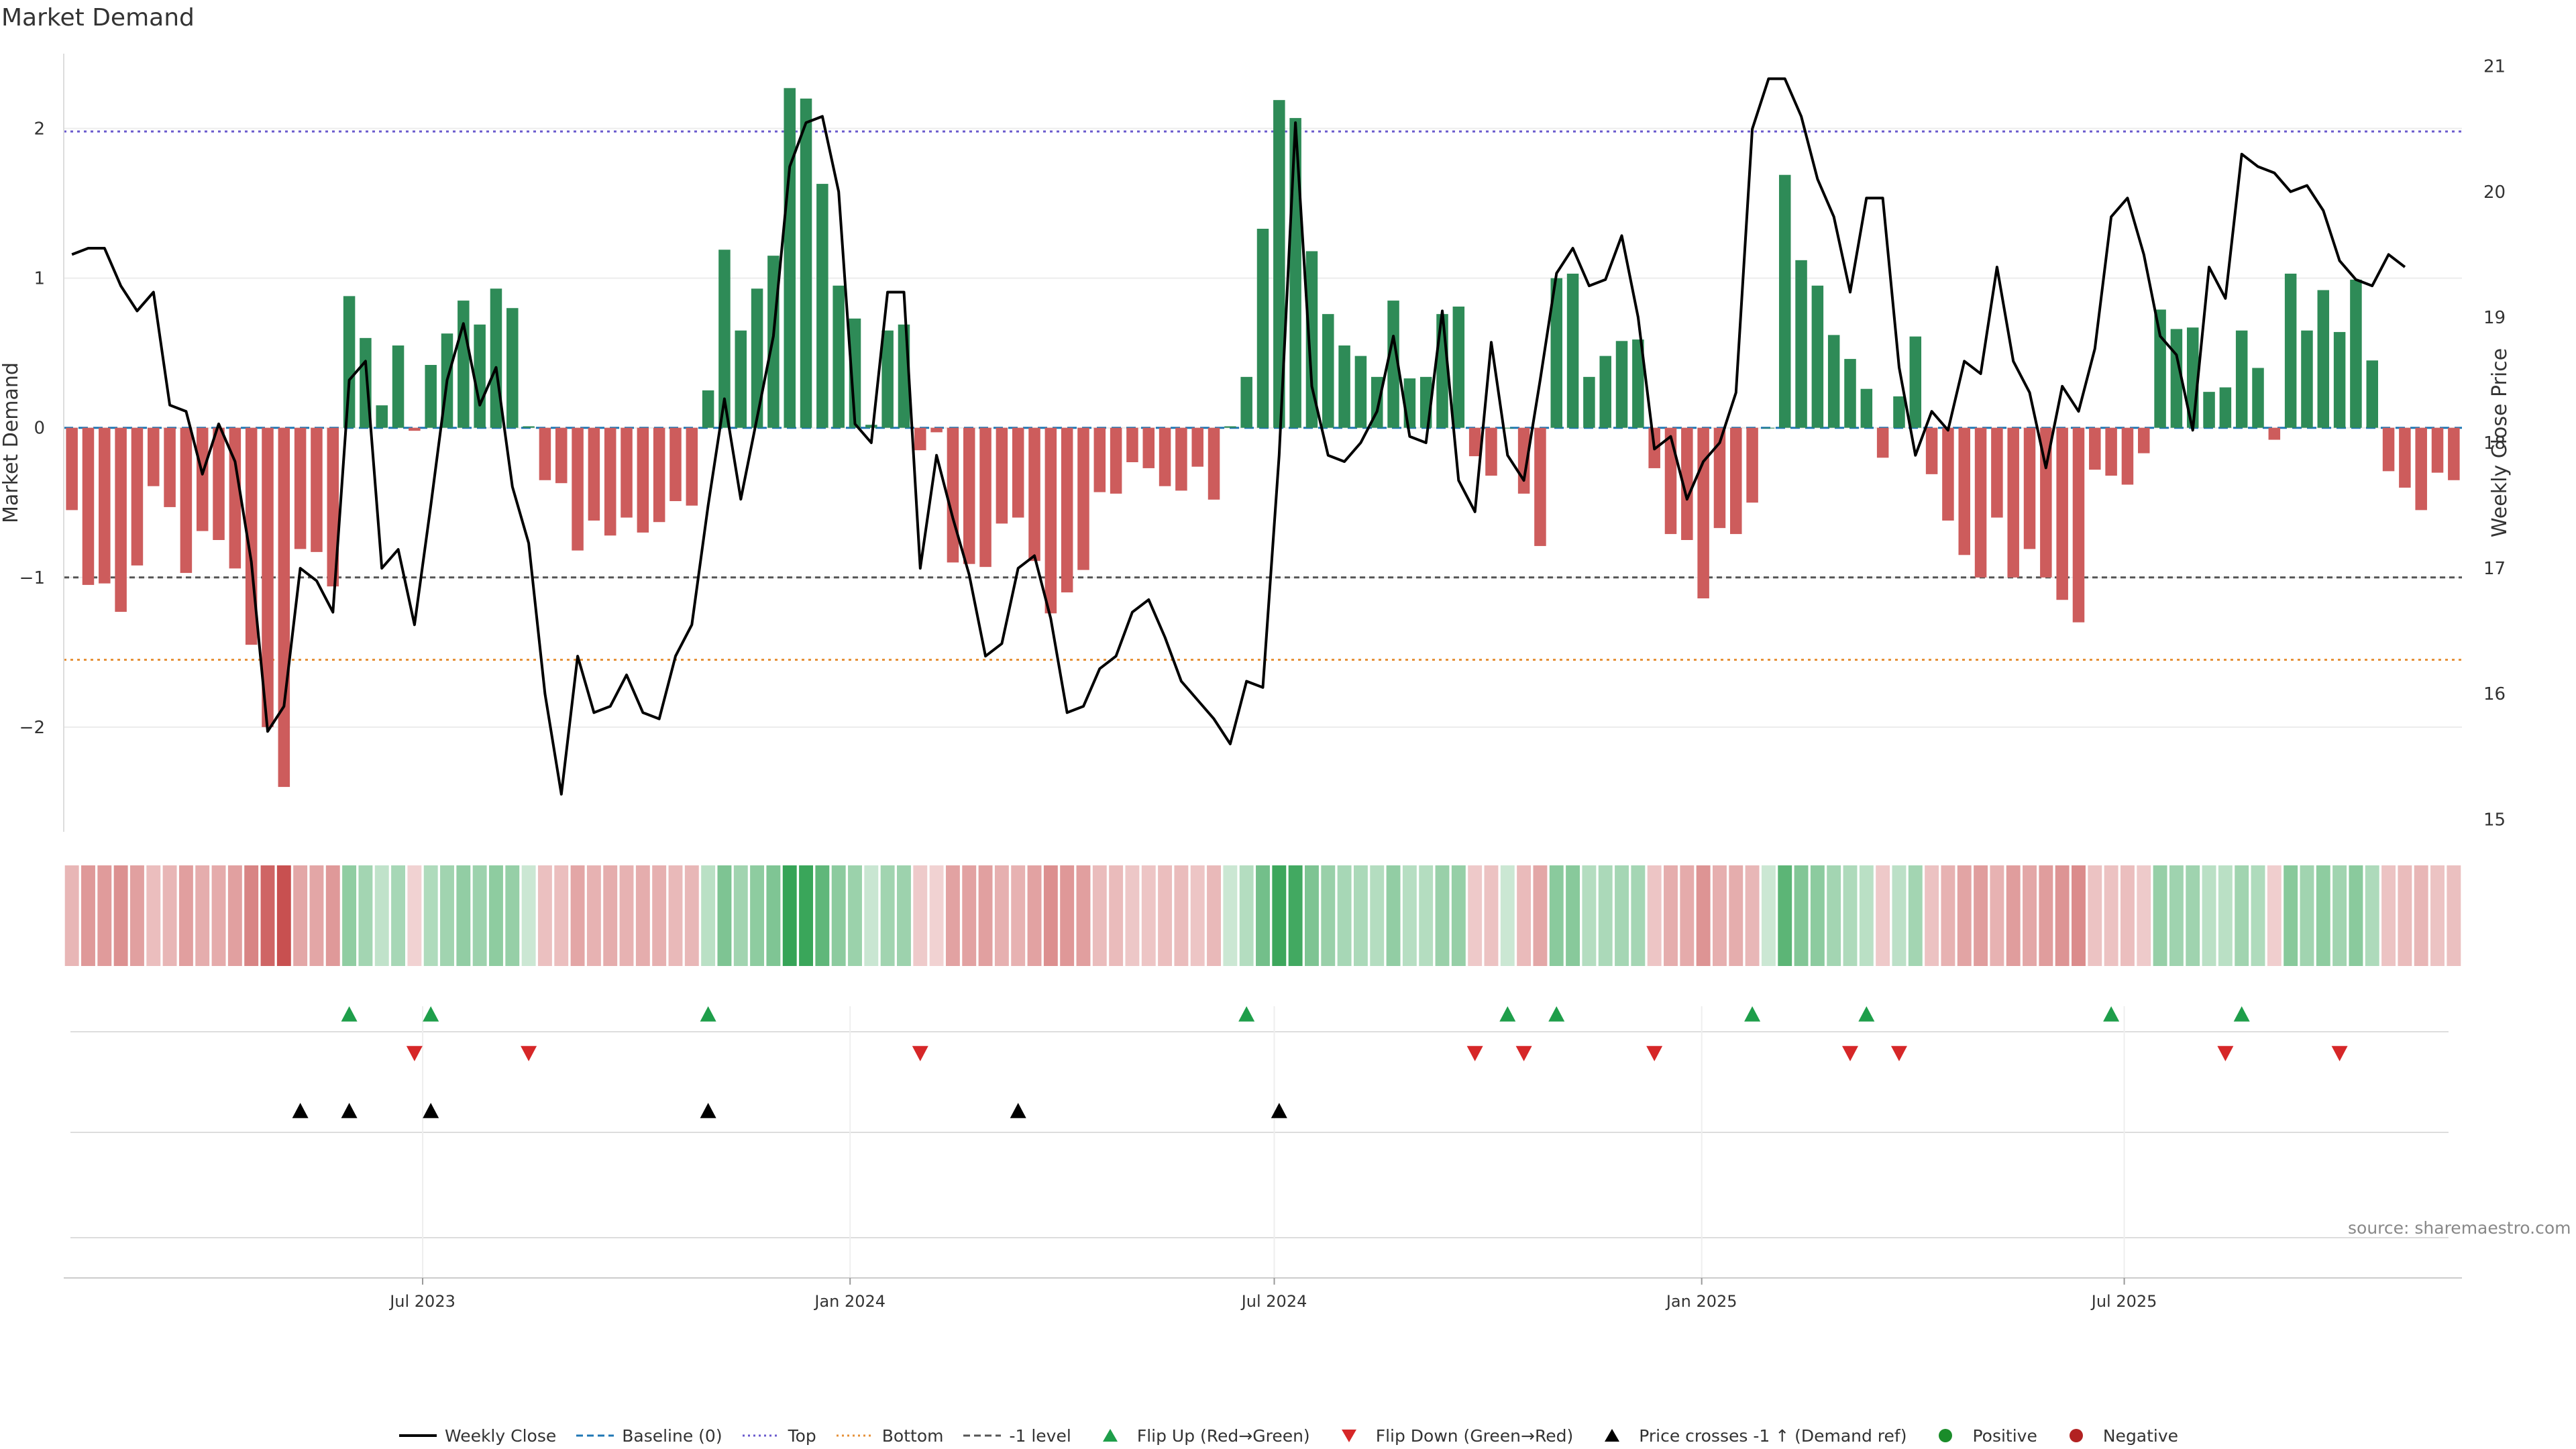 The image size is (2576, 1449). Describe the element at coordinates (98, 18) in the screenshot. I see `chart-title: Market Demand` at that location.